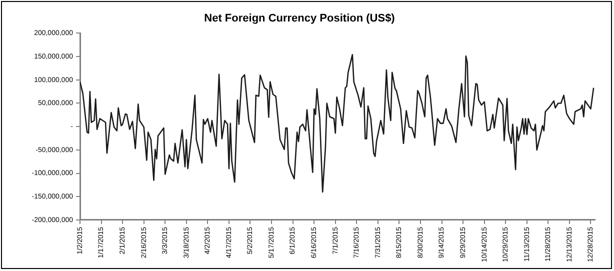  I want to click on chart-title: Net Foreign Currency Position (US$), so click(300, 18).